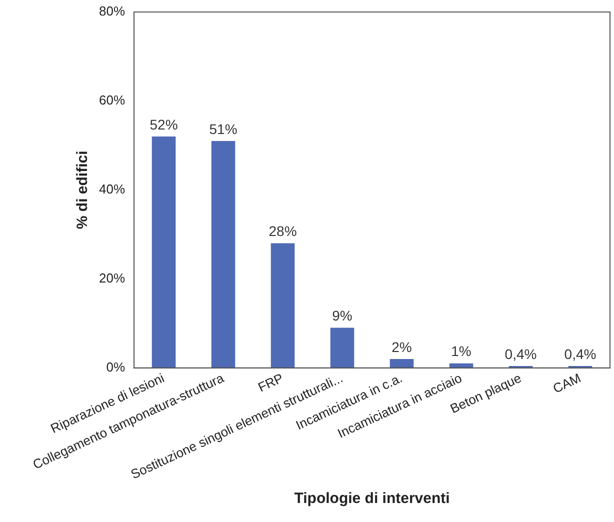 The height and width of the screenshot is (522, 614). What do you see at coordinates (372, 499) in the screenshot?
I see `x-axis-title: Tipologie di interventi` at bounding box center [372, 499].